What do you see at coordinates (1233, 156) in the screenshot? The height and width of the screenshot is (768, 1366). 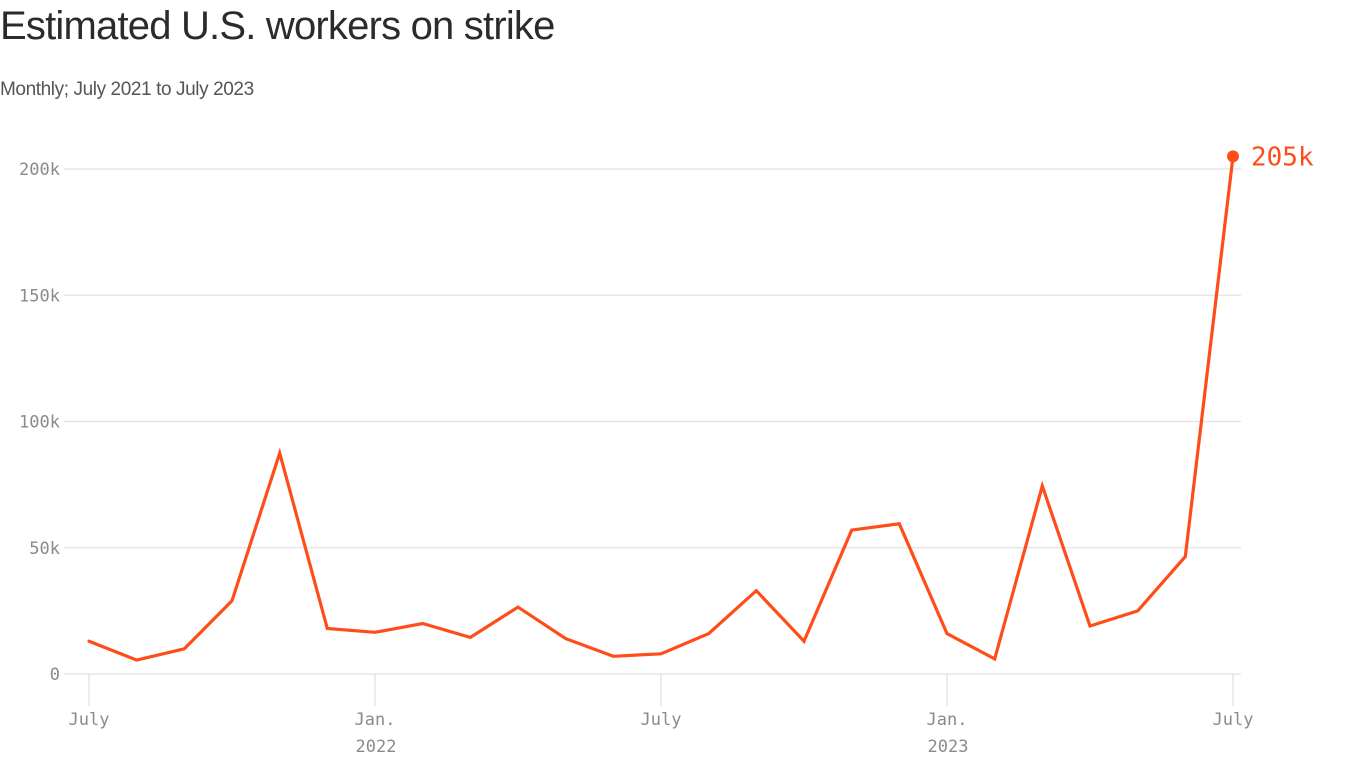 I see `end-point-marker` at bounding box center [1233, 156].